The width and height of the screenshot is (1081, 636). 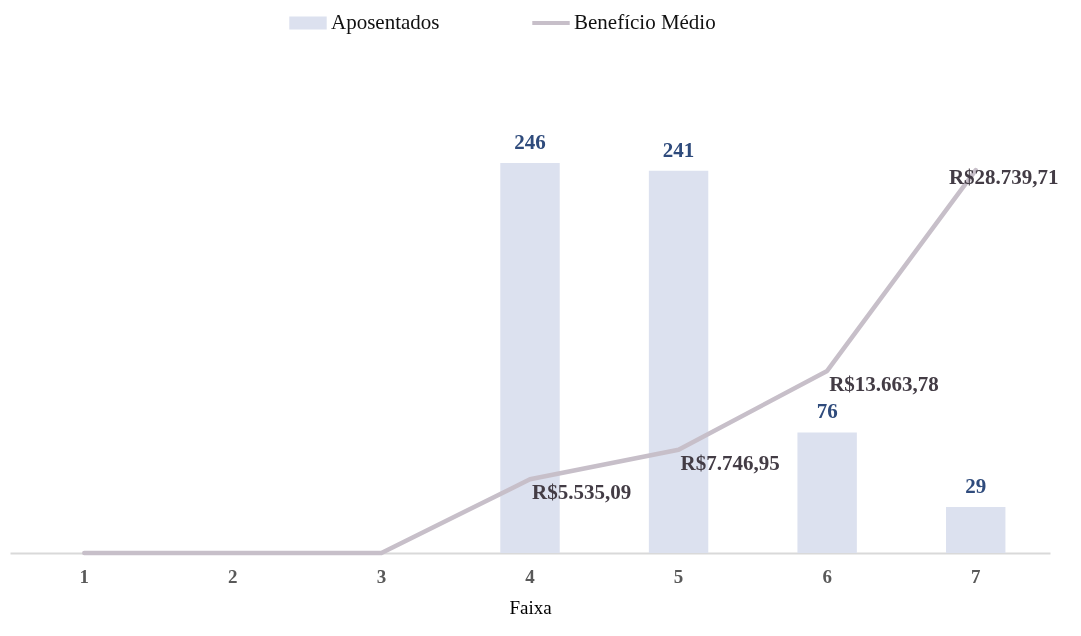 What do you see at coordinates (975, 576) in the screenshot?
I see `x-tick-label: 7` at bounding box center [975, 576].